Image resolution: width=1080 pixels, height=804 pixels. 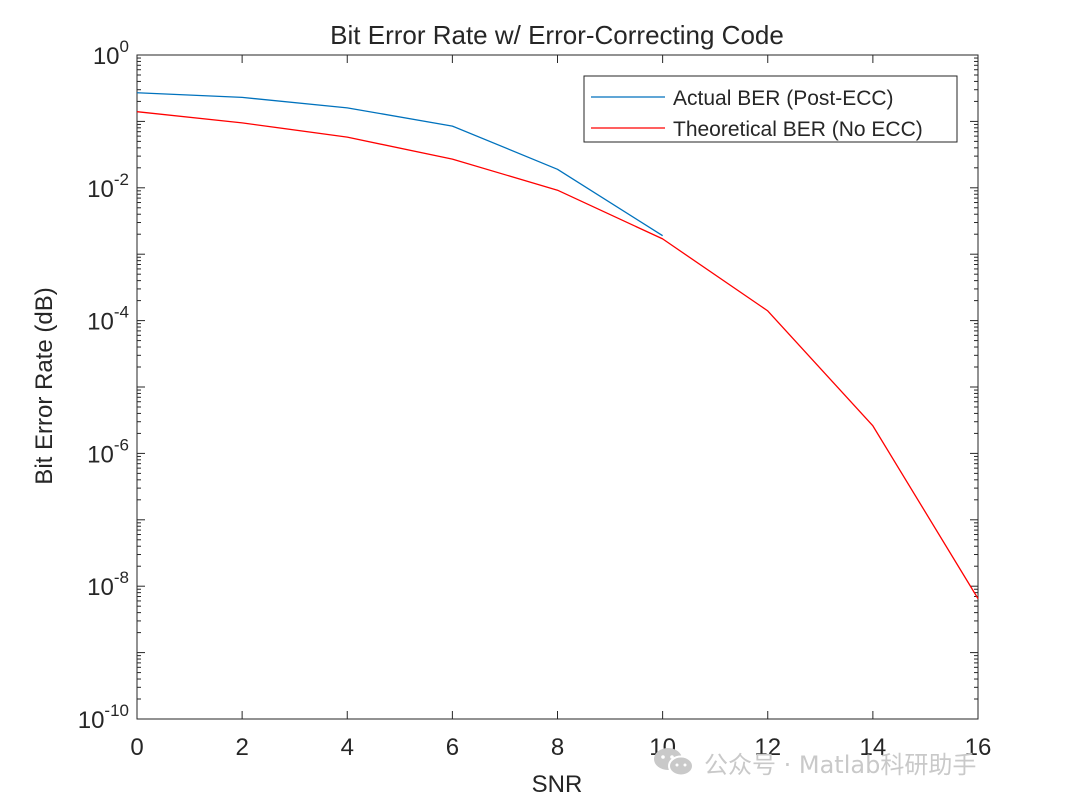 I want to click on y-tick-label: 10⁻⁴, so click(x=108, y=319).